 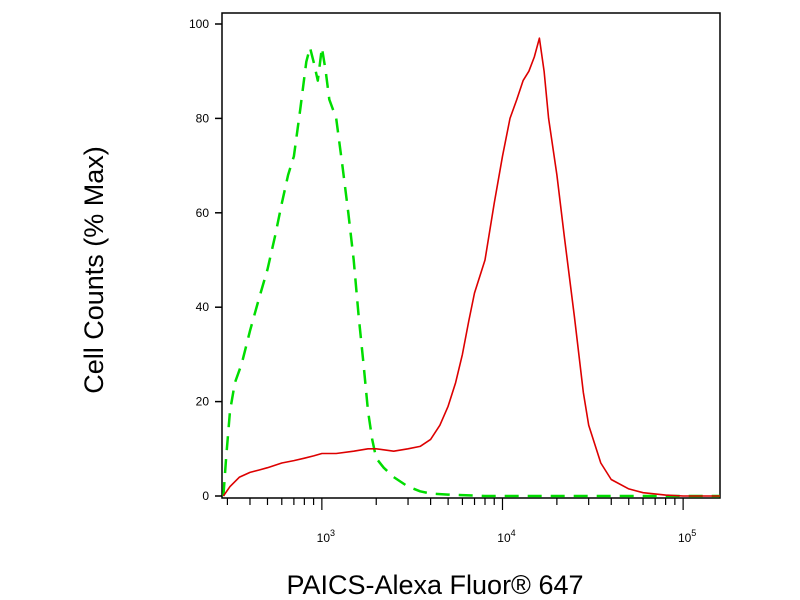 What do you see at coordinates (203, 118) in the screenshot?
I see `y-tick-label: 80` at bounding box center [203, 118].